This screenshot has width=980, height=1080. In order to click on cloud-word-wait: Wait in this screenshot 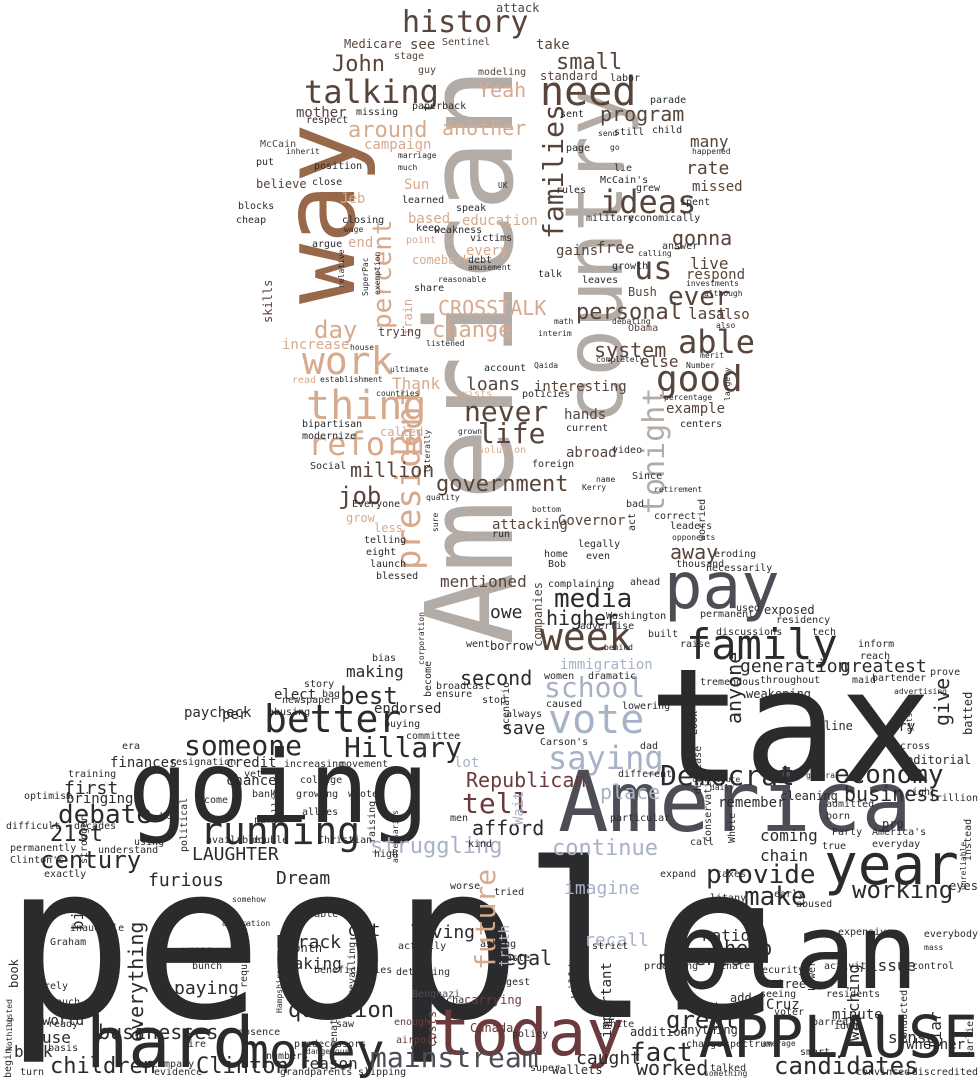, I will do `click(519, 808)`.